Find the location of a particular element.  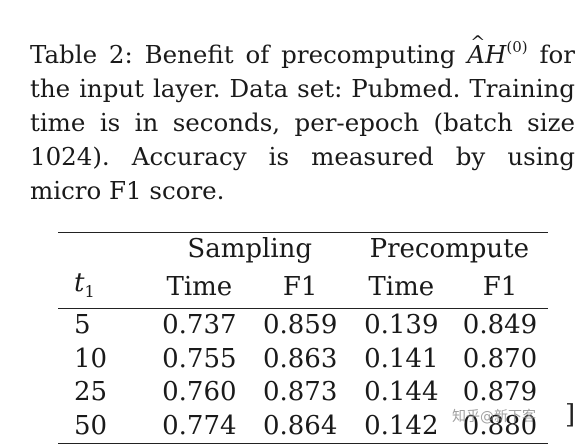

cell-precompute-f1: 0.879 is located at coordinates (500, 392).